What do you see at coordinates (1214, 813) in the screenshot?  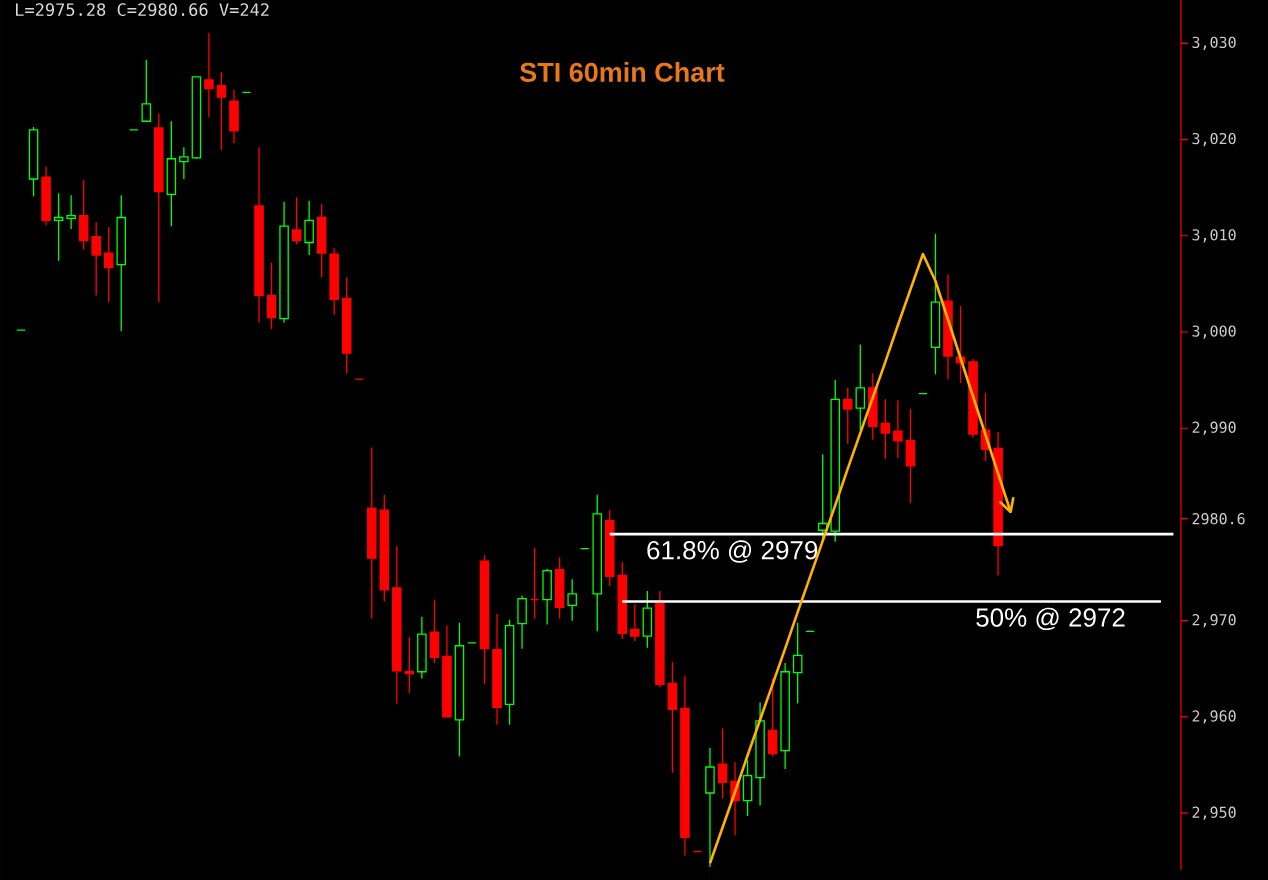 I see `y-tick-label: 2,950` at bounding box center [1214, 813].